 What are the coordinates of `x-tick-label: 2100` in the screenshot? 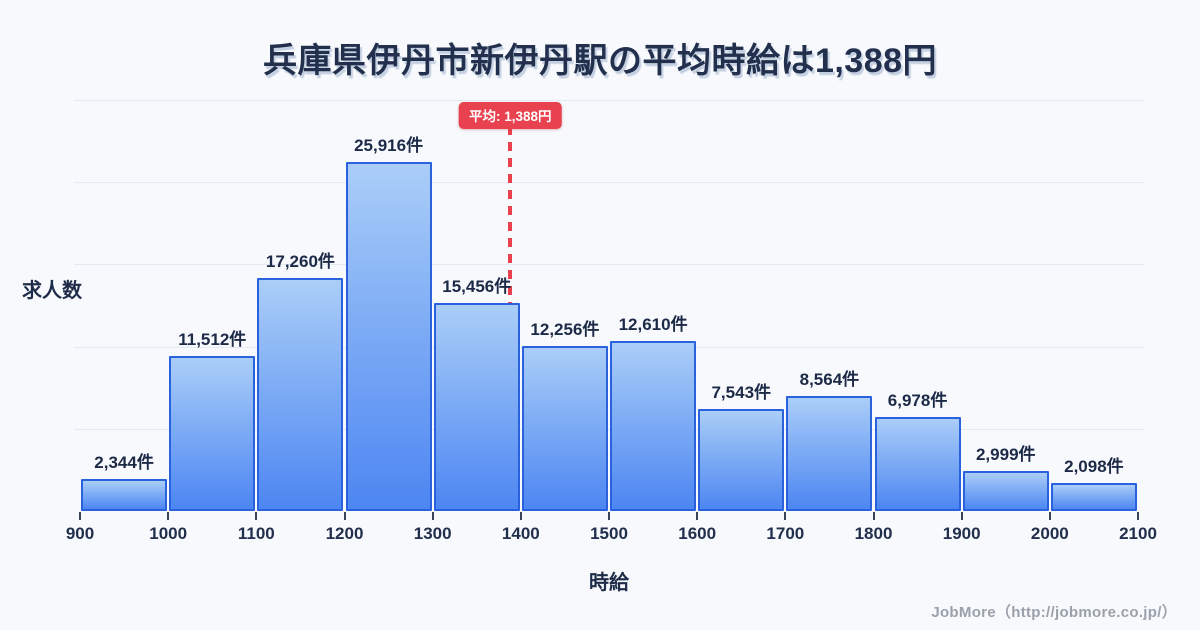 It's located at (1138, 533).